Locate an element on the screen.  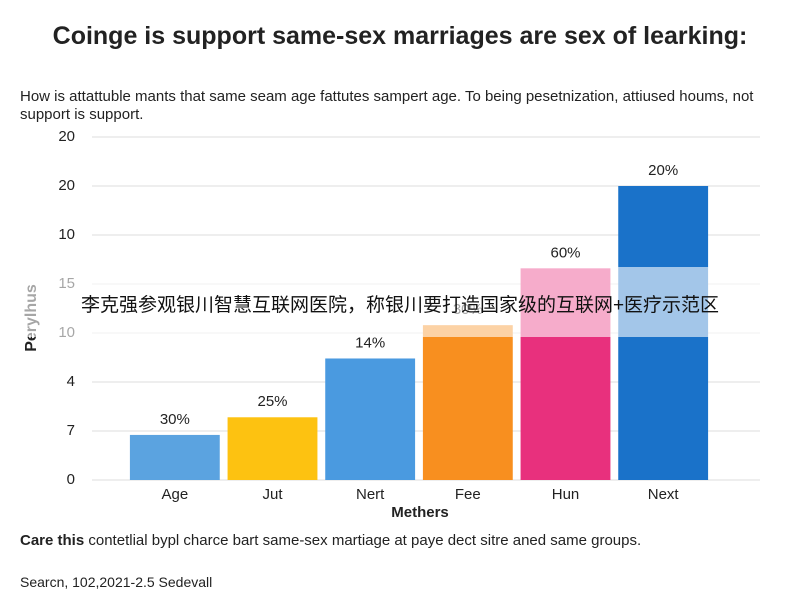
bar-annotation: 60% is located at coordinates (565, 252).